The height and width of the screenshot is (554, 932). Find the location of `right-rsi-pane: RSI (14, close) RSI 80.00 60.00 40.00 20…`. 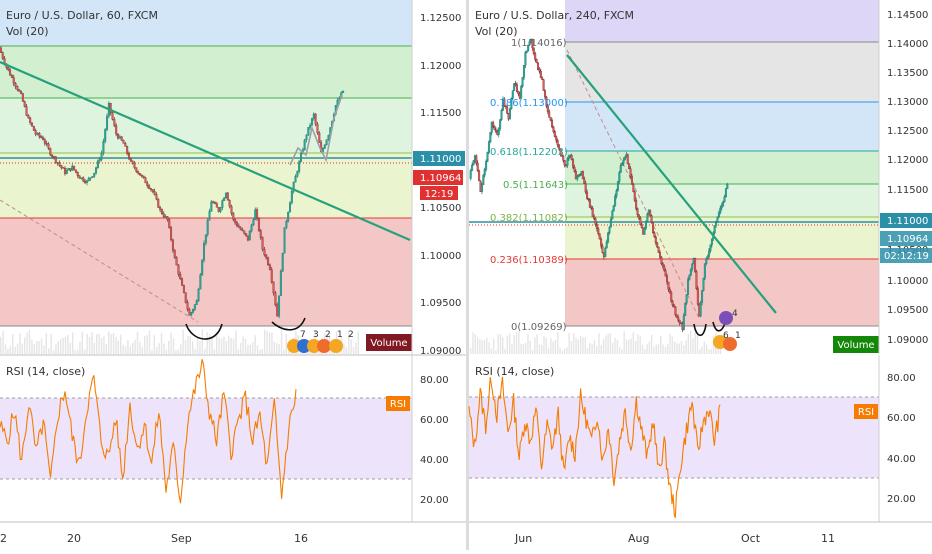

right-rsi-pane: RSI (14, close) RSI 80.00 60.00 40.00 20… is located at coordinates (692, 438).